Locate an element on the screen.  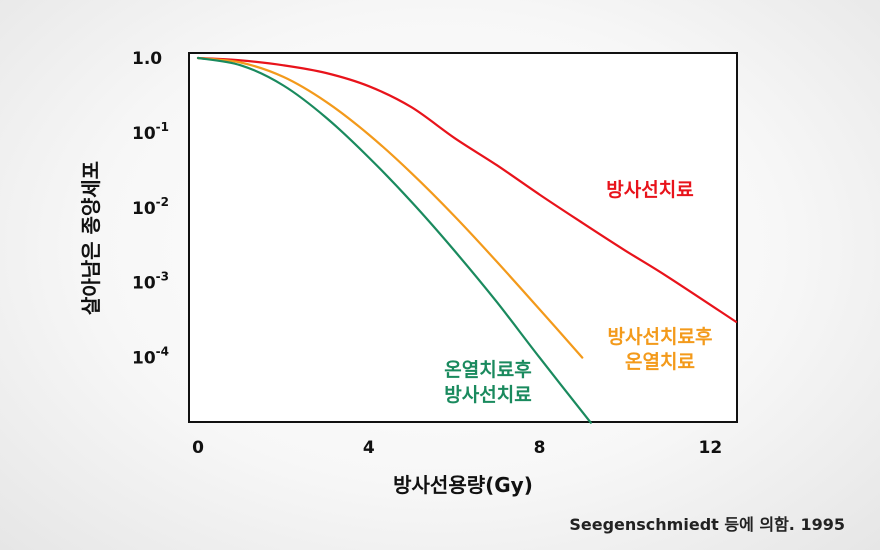
y-tick-labels: 1.0 10⁻¹ 10⁻² 10⁻³ 10⁻⁴ is located at coordinates (150, 209).